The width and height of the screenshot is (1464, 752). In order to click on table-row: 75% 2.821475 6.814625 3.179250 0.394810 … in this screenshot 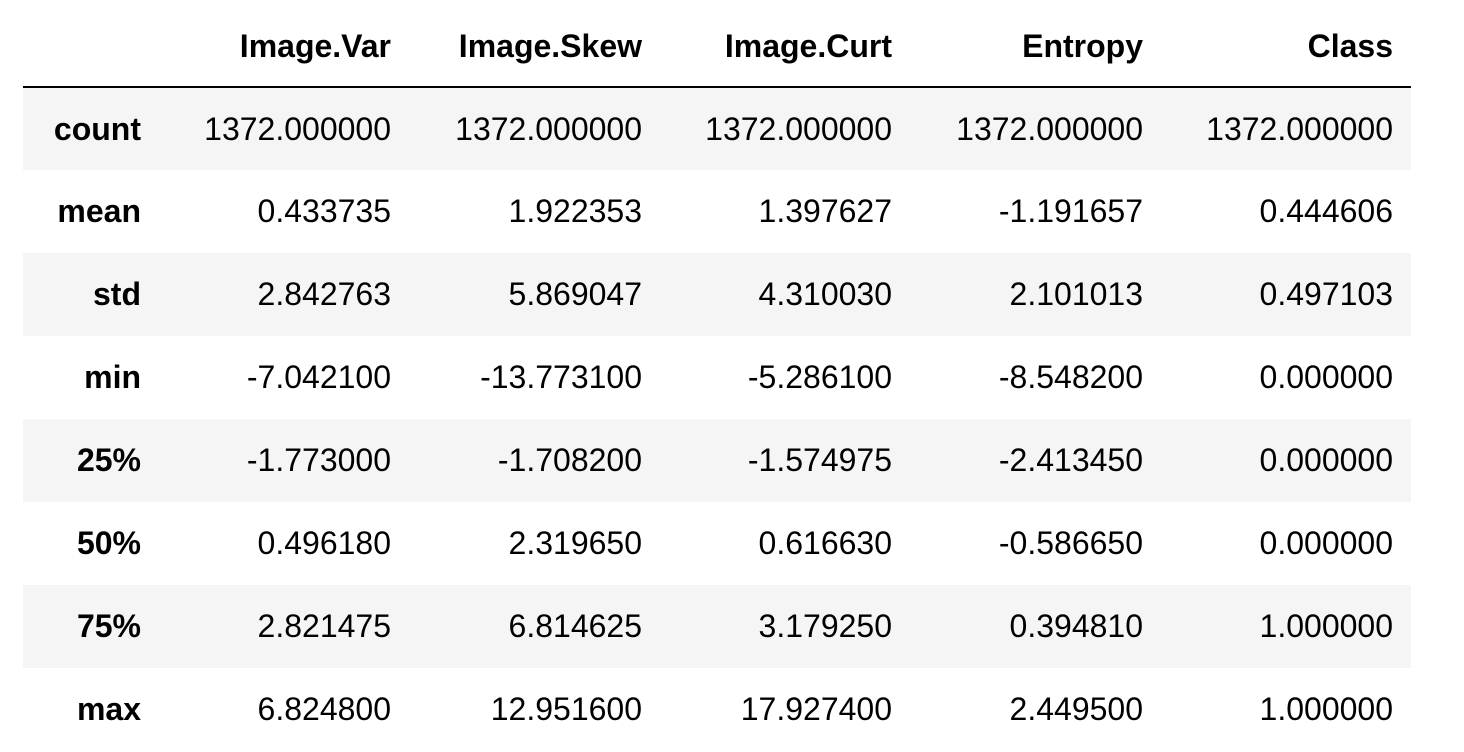, I will do `click(717, 626)`.